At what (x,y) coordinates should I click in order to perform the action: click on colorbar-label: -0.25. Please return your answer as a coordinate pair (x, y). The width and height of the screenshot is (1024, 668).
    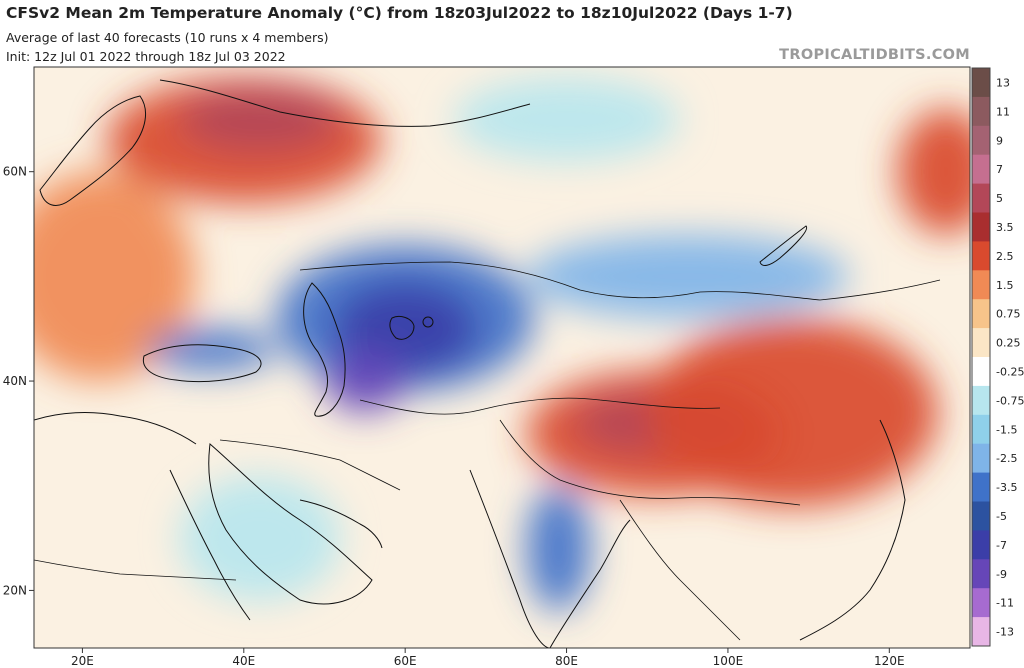
    Looking at the image, I should click on (1010, 371).